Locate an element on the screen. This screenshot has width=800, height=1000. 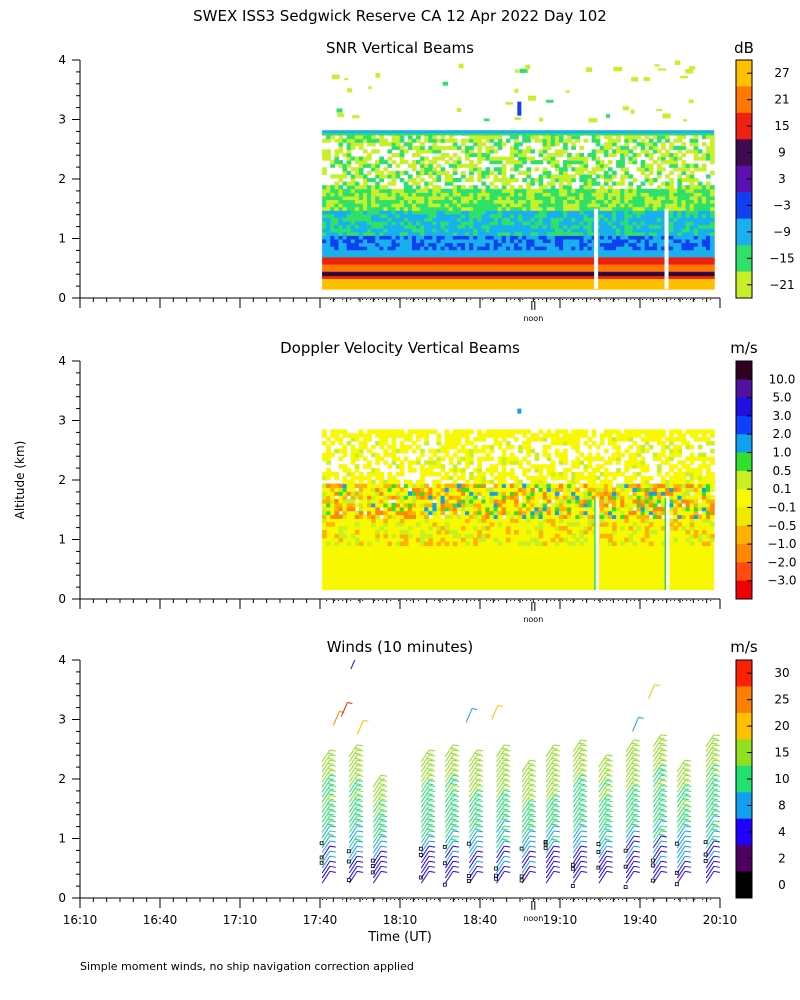
colorbar-tick-label: −21 is located at coordinates (781, 285).